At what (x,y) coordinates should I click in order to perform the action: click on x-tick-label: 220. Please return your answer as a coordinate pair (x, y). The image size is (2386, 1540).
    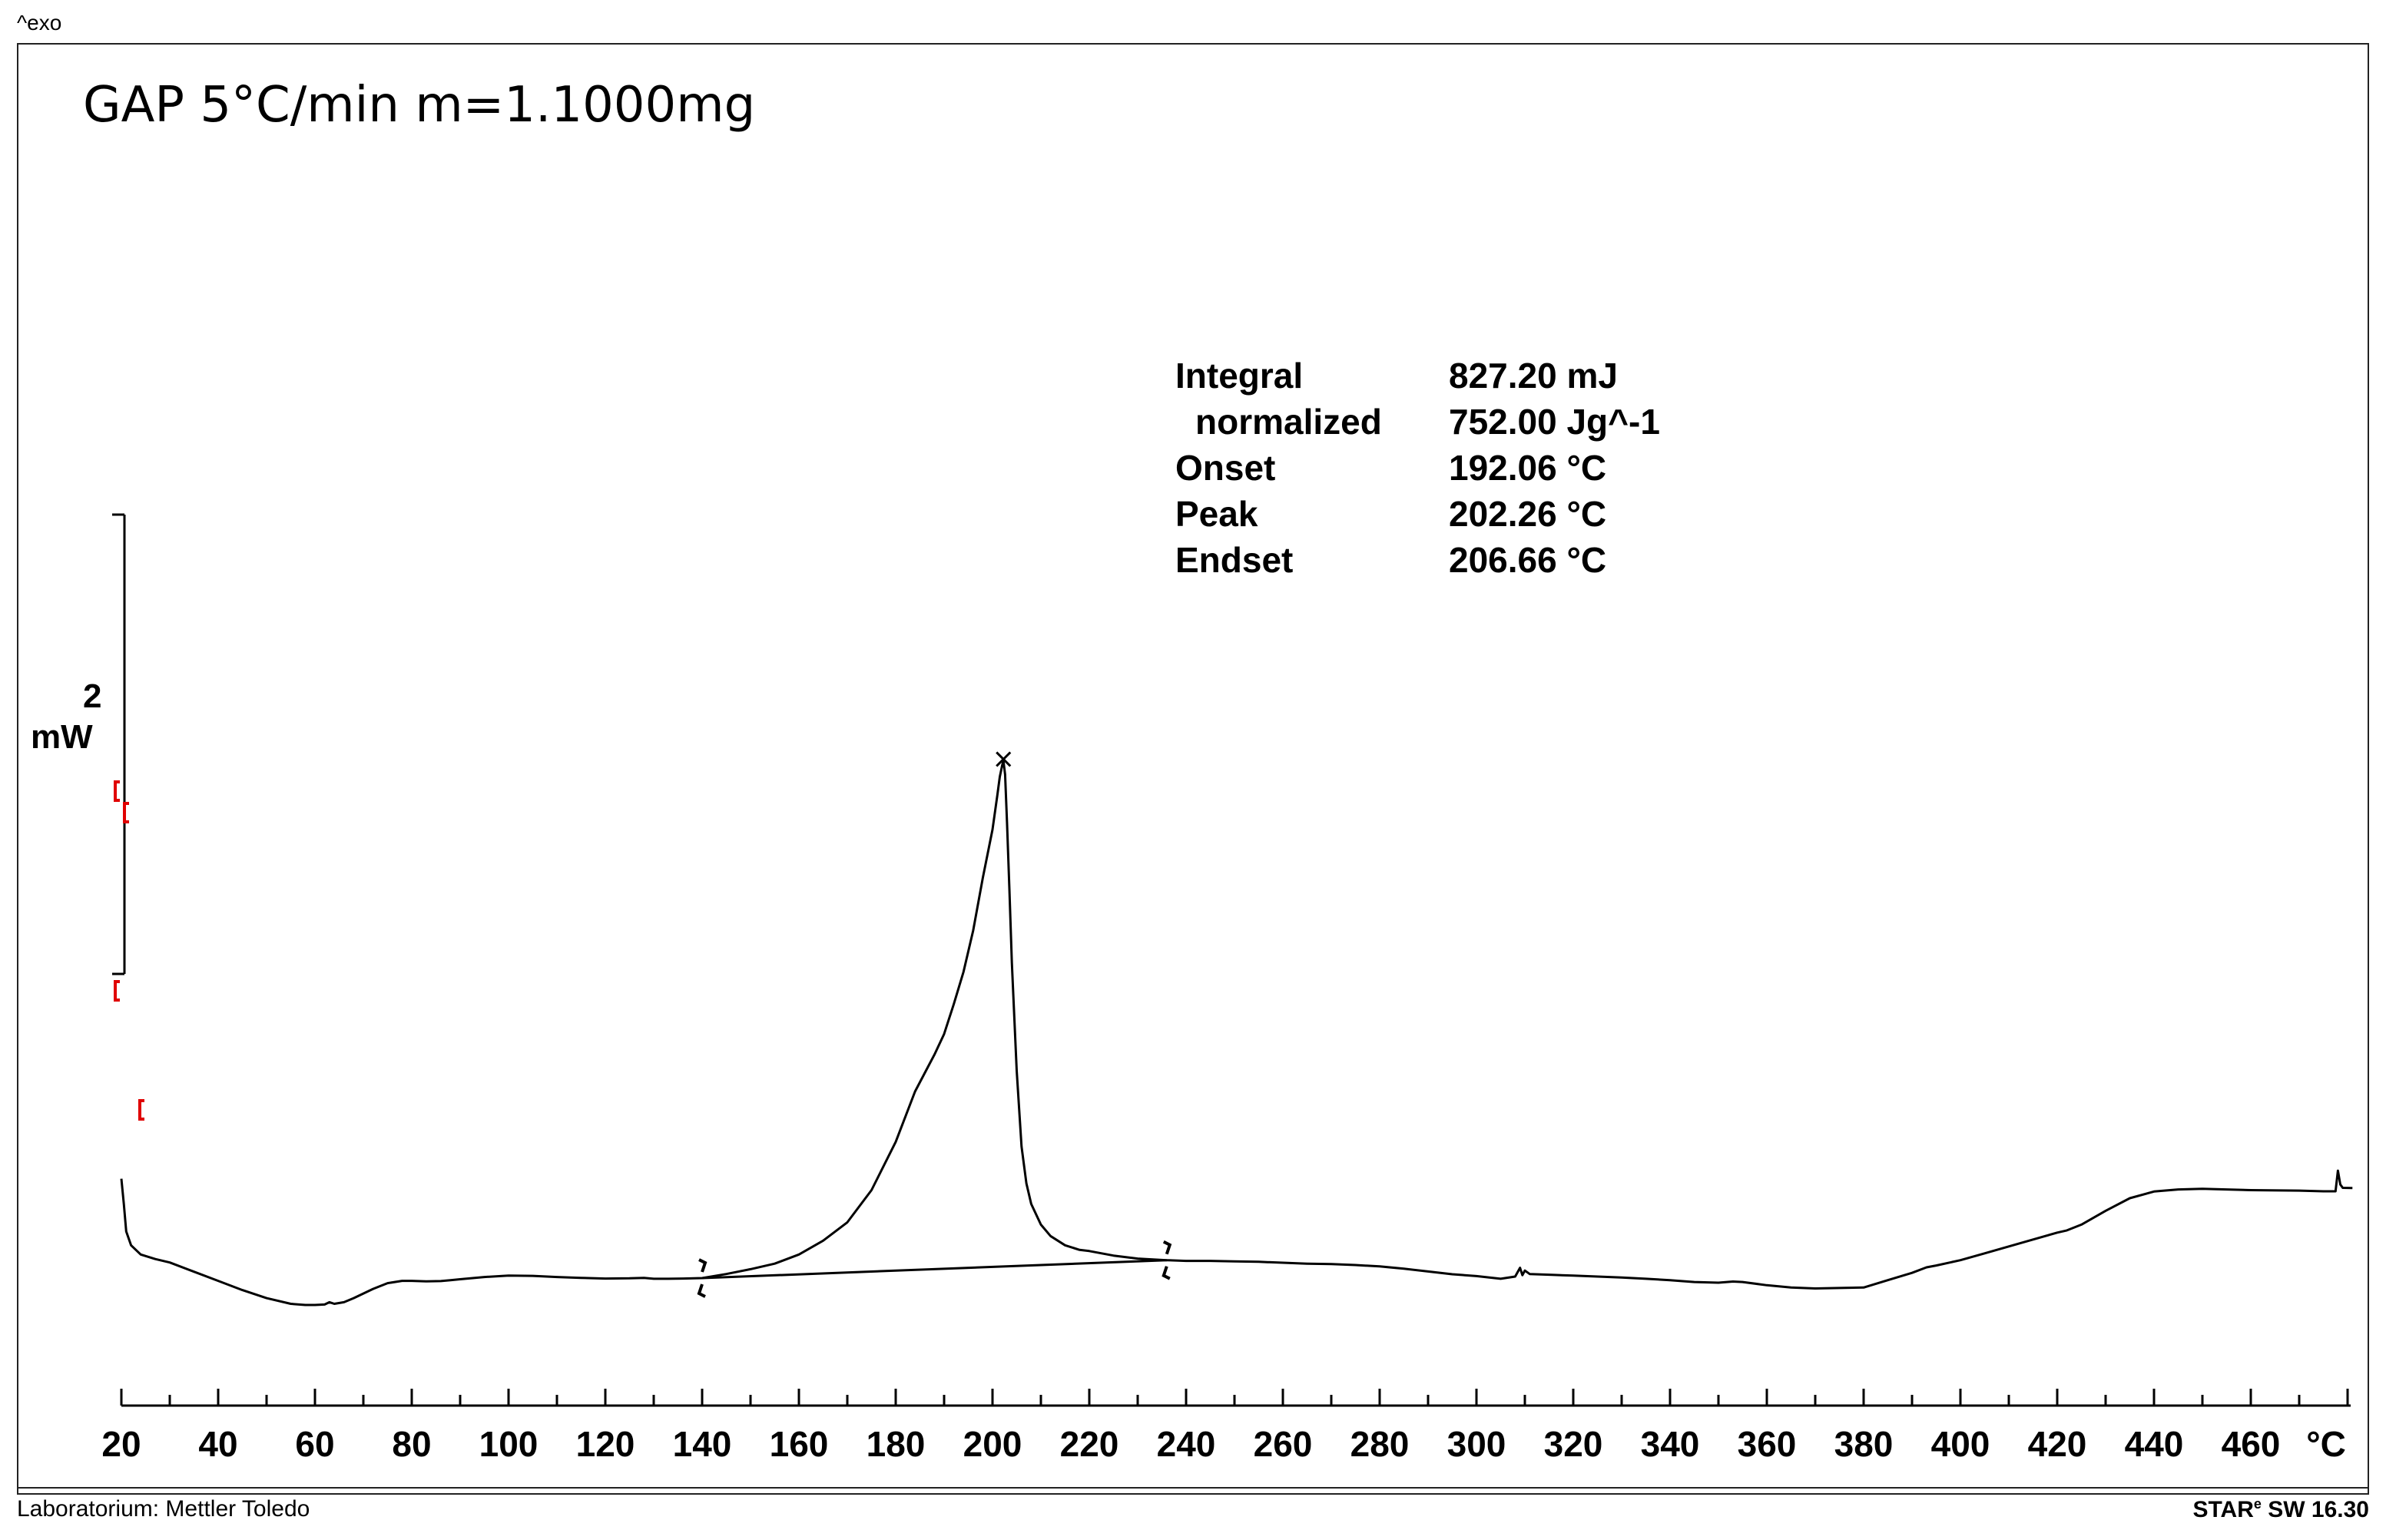
    Looking at the image, I should click on (1089, 1444).